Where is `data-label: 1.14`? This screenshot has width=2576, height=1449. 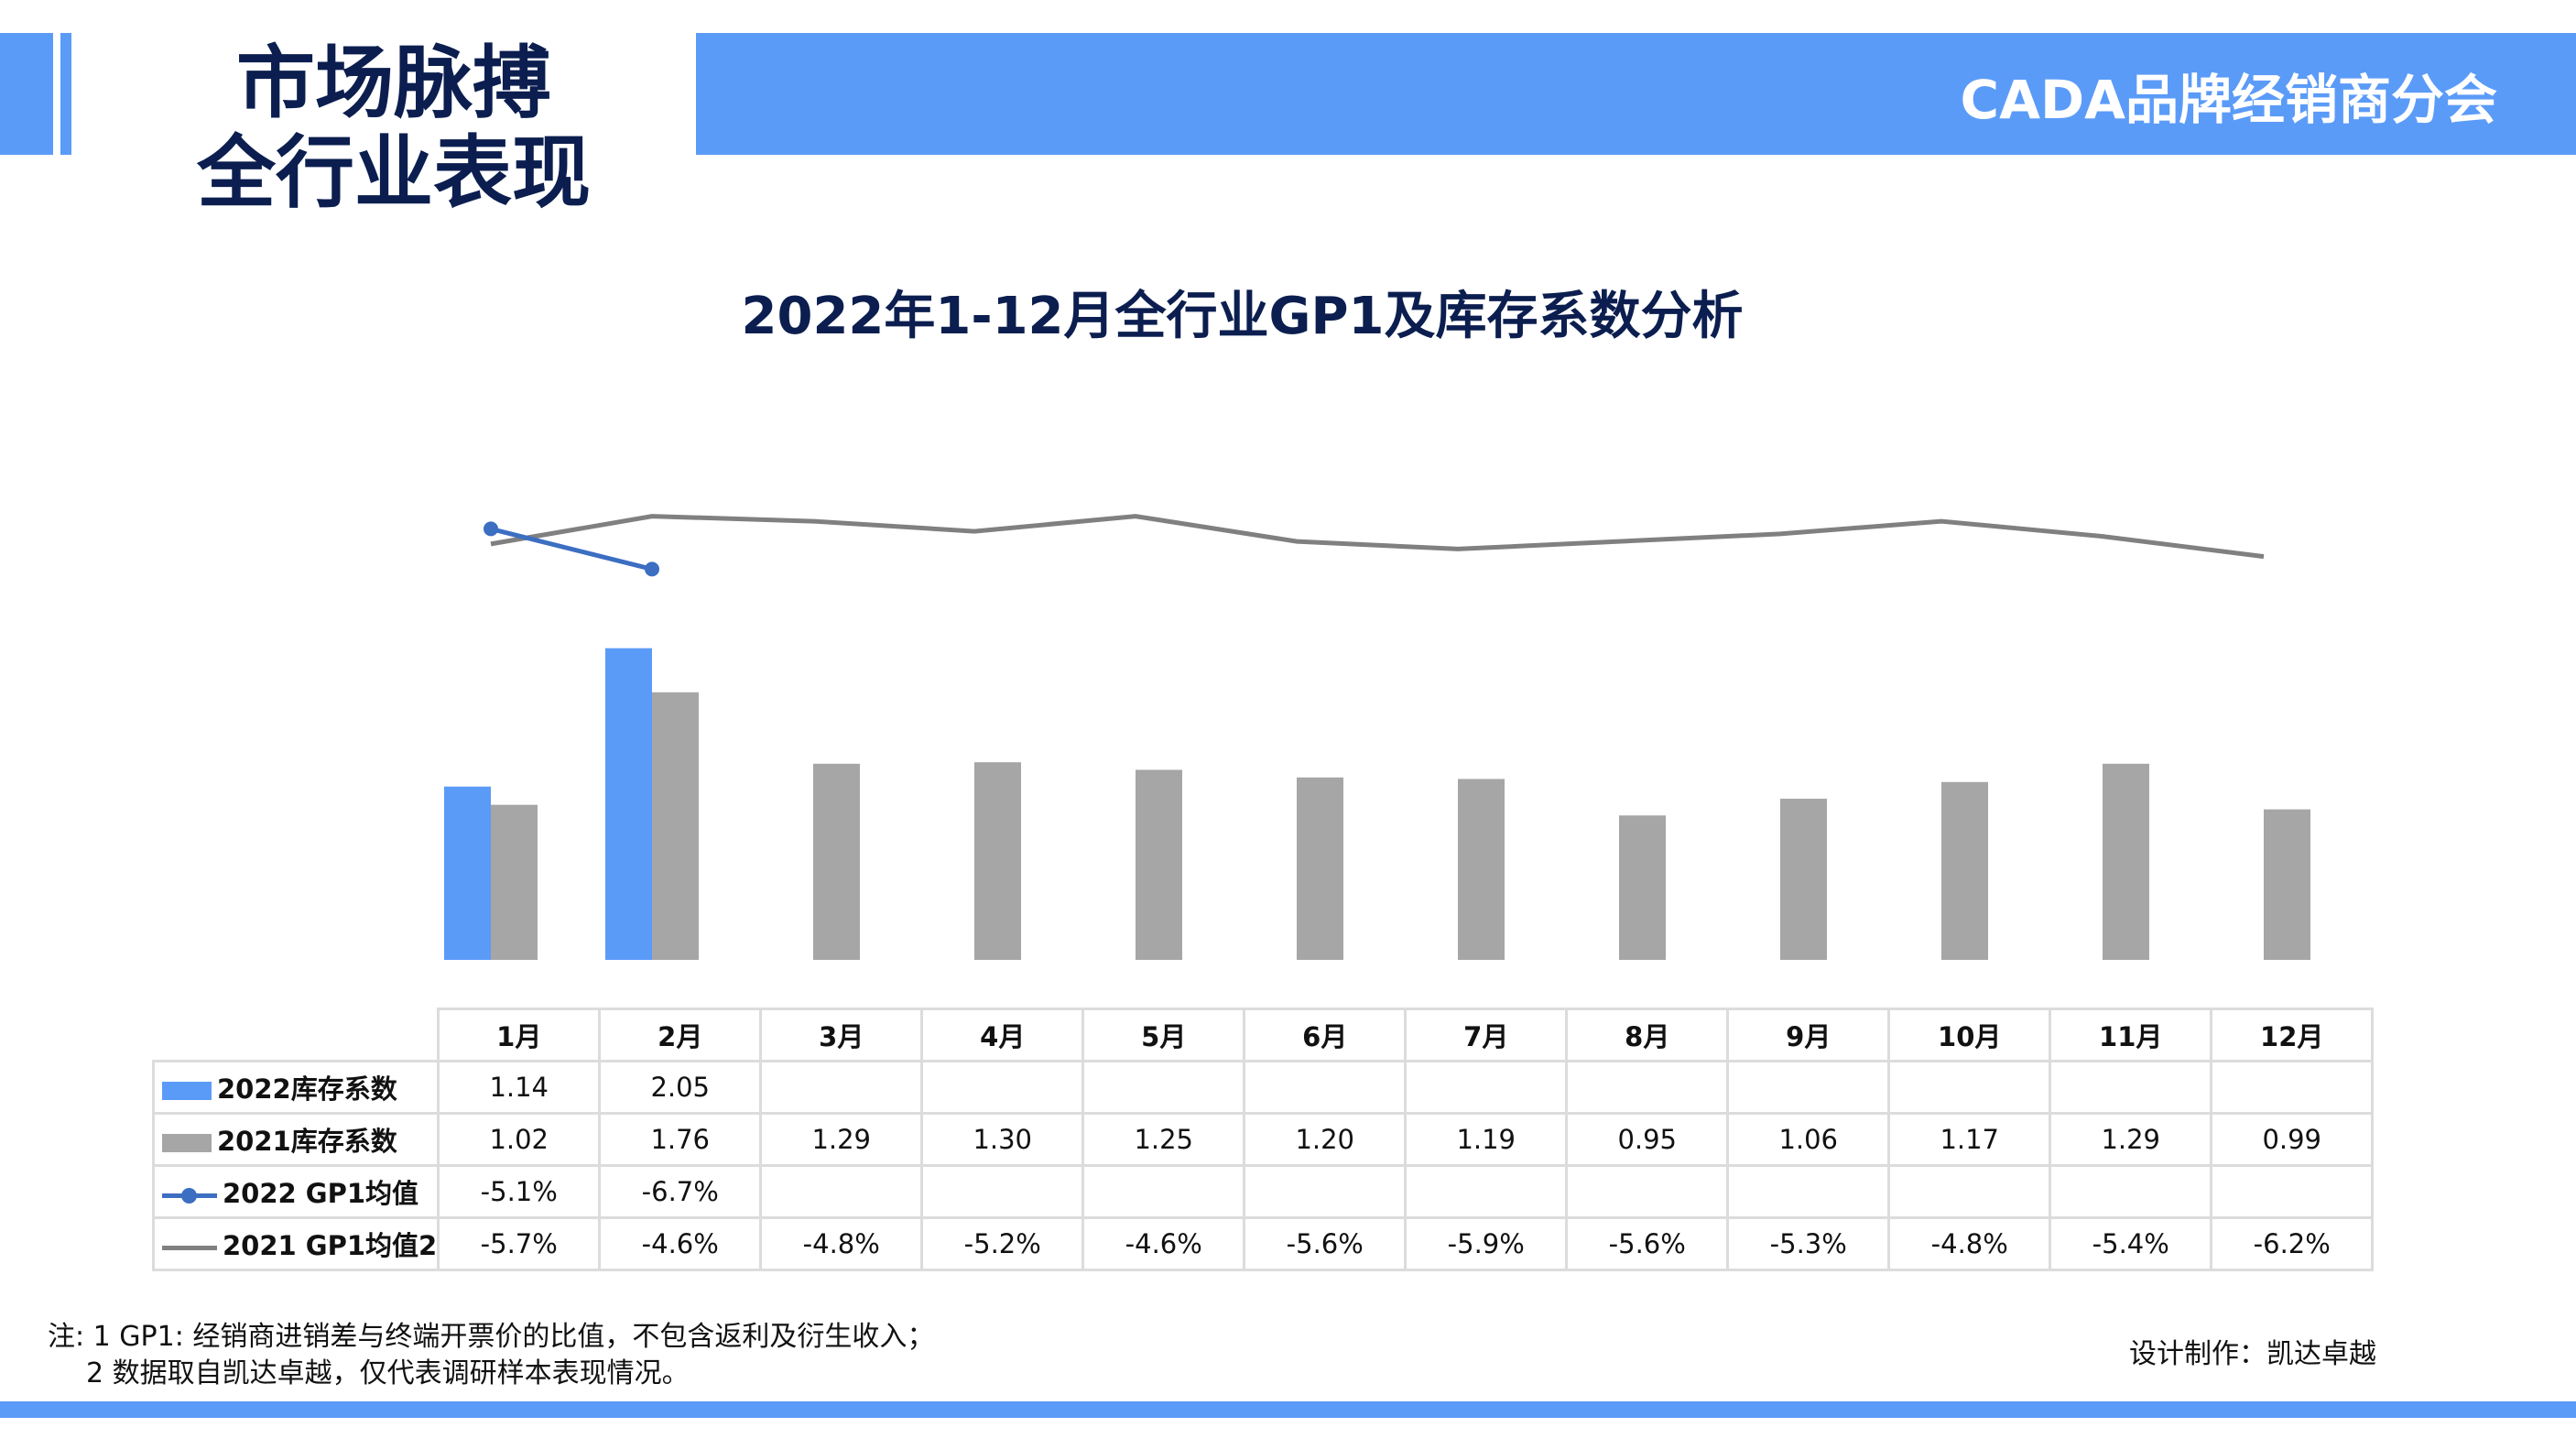 data-label: 1.14 is located at coordinates (519, 1087).